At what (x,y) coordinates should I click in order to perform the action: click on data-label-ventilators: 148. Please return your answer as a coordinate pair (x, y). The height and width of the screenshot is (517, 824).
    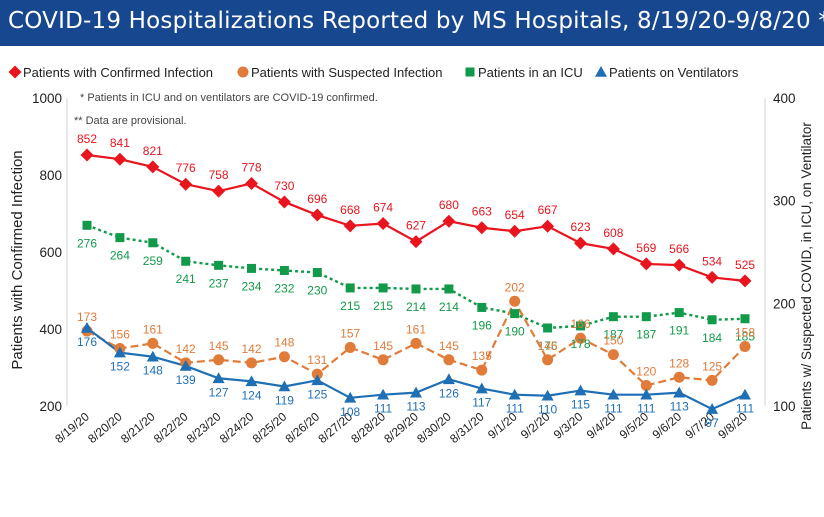
    Looking at the image, I should click on (153, 371).